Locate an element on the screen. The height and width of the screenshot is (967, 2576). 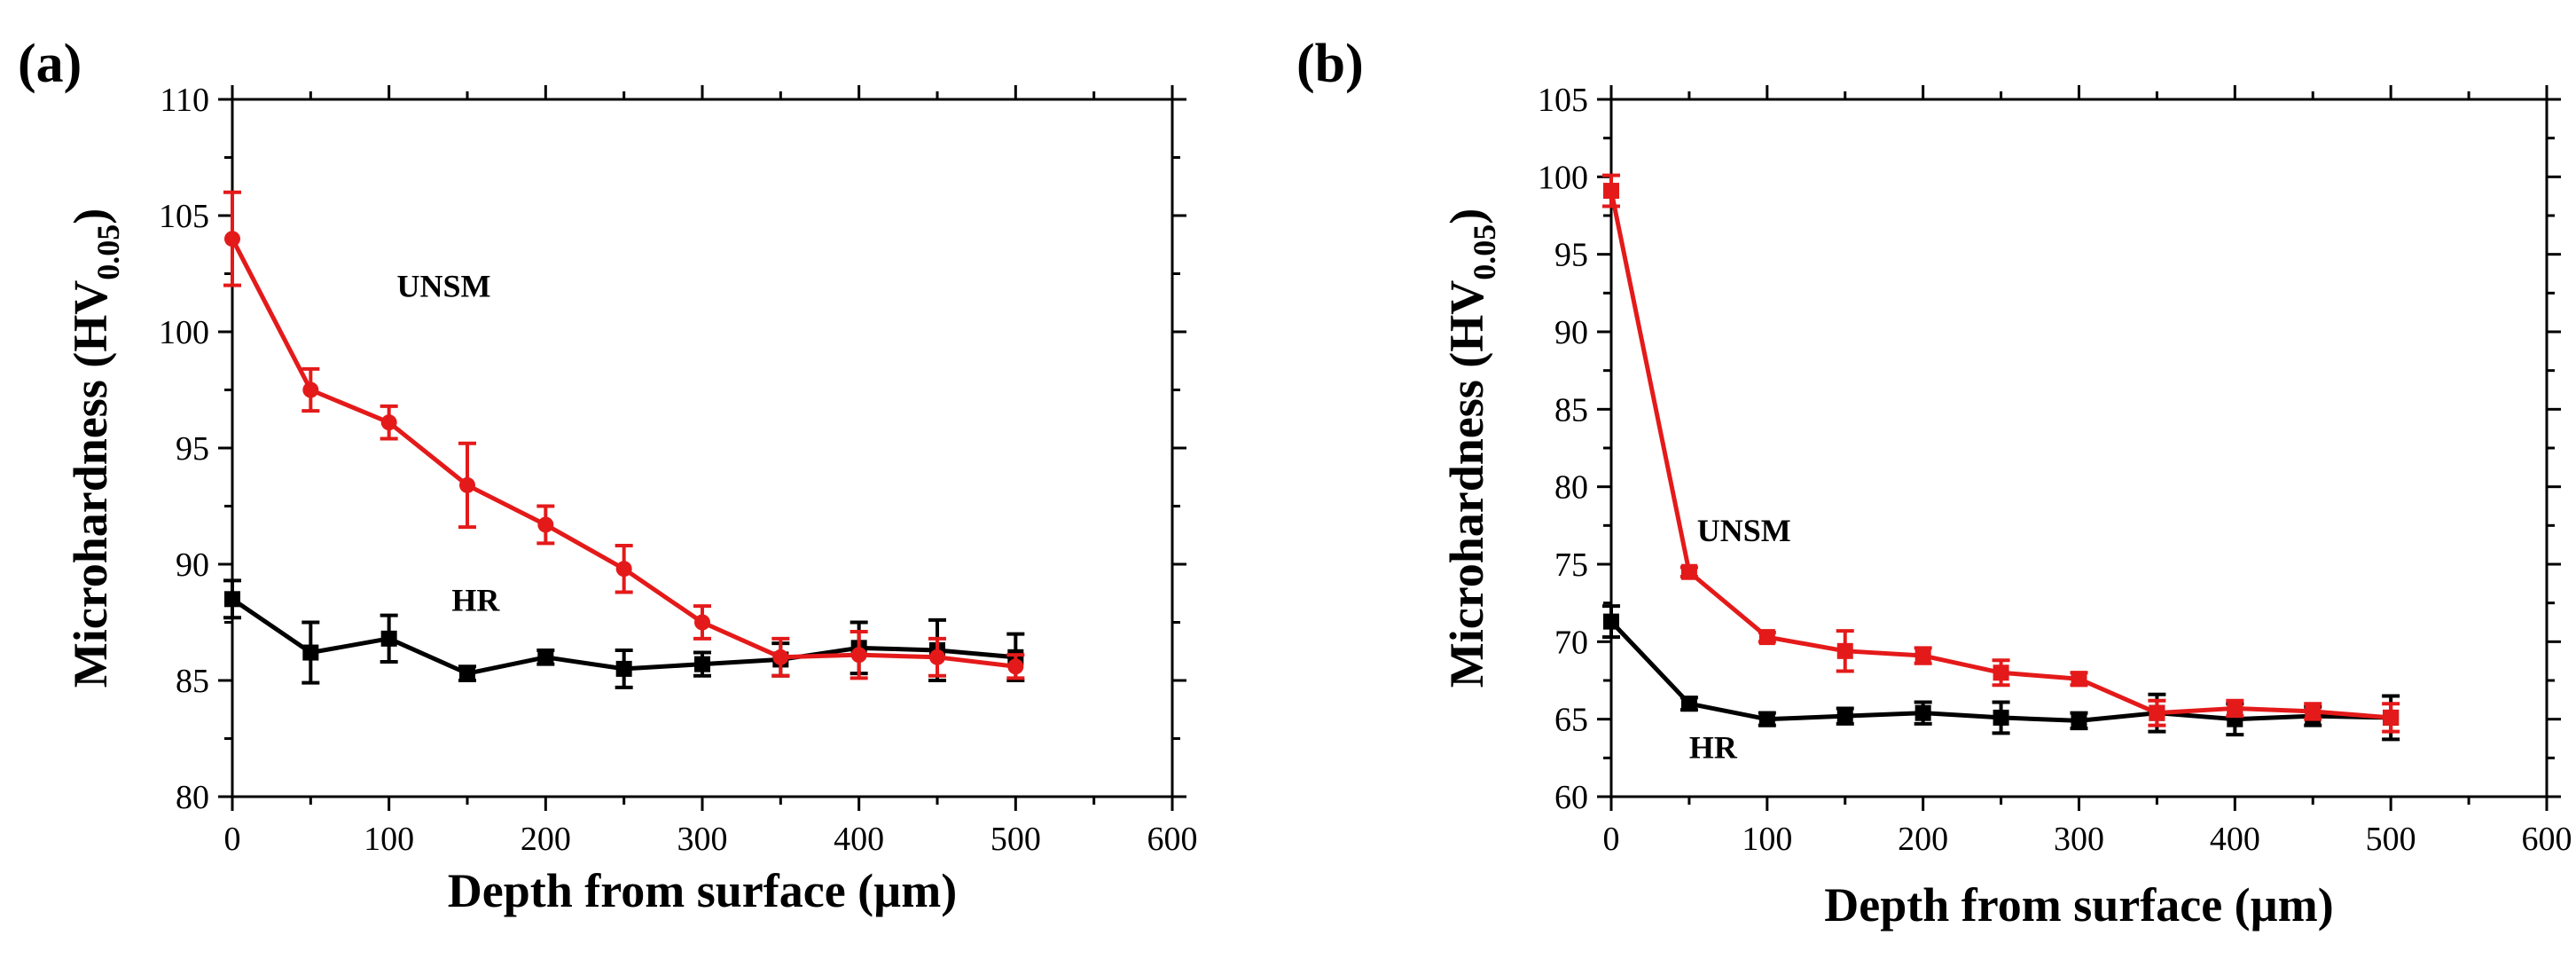
y-tick-label: 70 is located at coordinates (1571, 642).